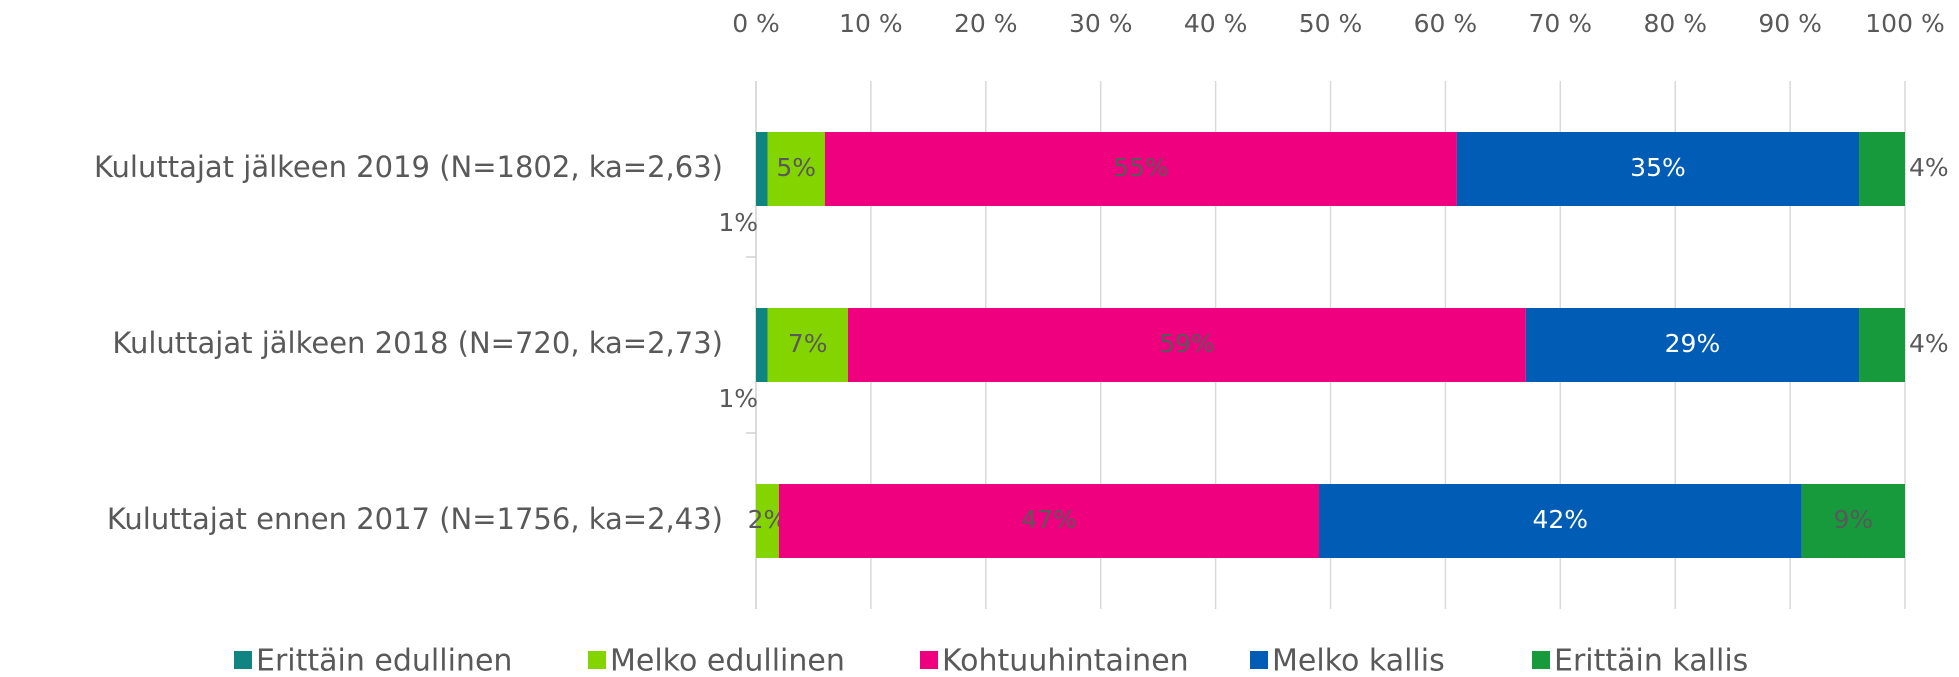 This screenshot has width=1959, height=677. What do you see at coordinates (1446, 23) in the screenshot?
I see `x-tick-label: 60 %` at bounding box center [1446, 23].